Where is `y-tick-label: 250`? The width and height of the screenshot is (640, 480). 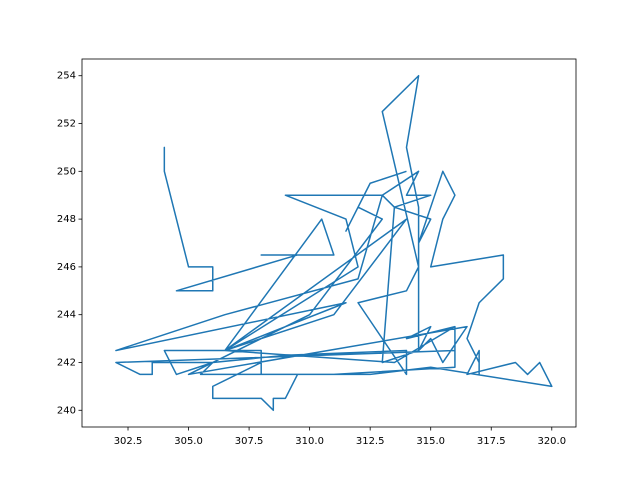 y-tick-label: 250 is located at coordinates (66, 171).